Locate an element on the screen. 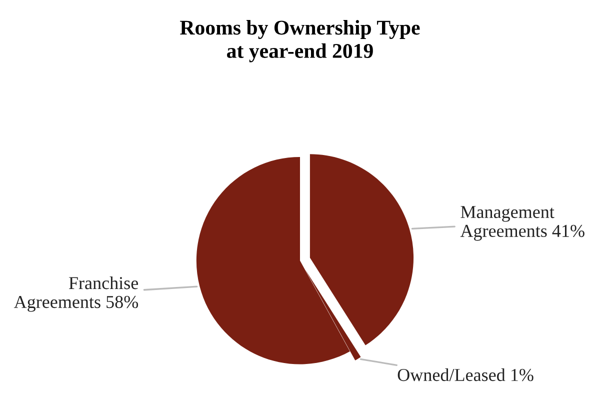 The height and width of the screenshot is (401, 600). chart-title: Rooms by Ownership Type at year-end 2019 is located at coordinates (300, 41).